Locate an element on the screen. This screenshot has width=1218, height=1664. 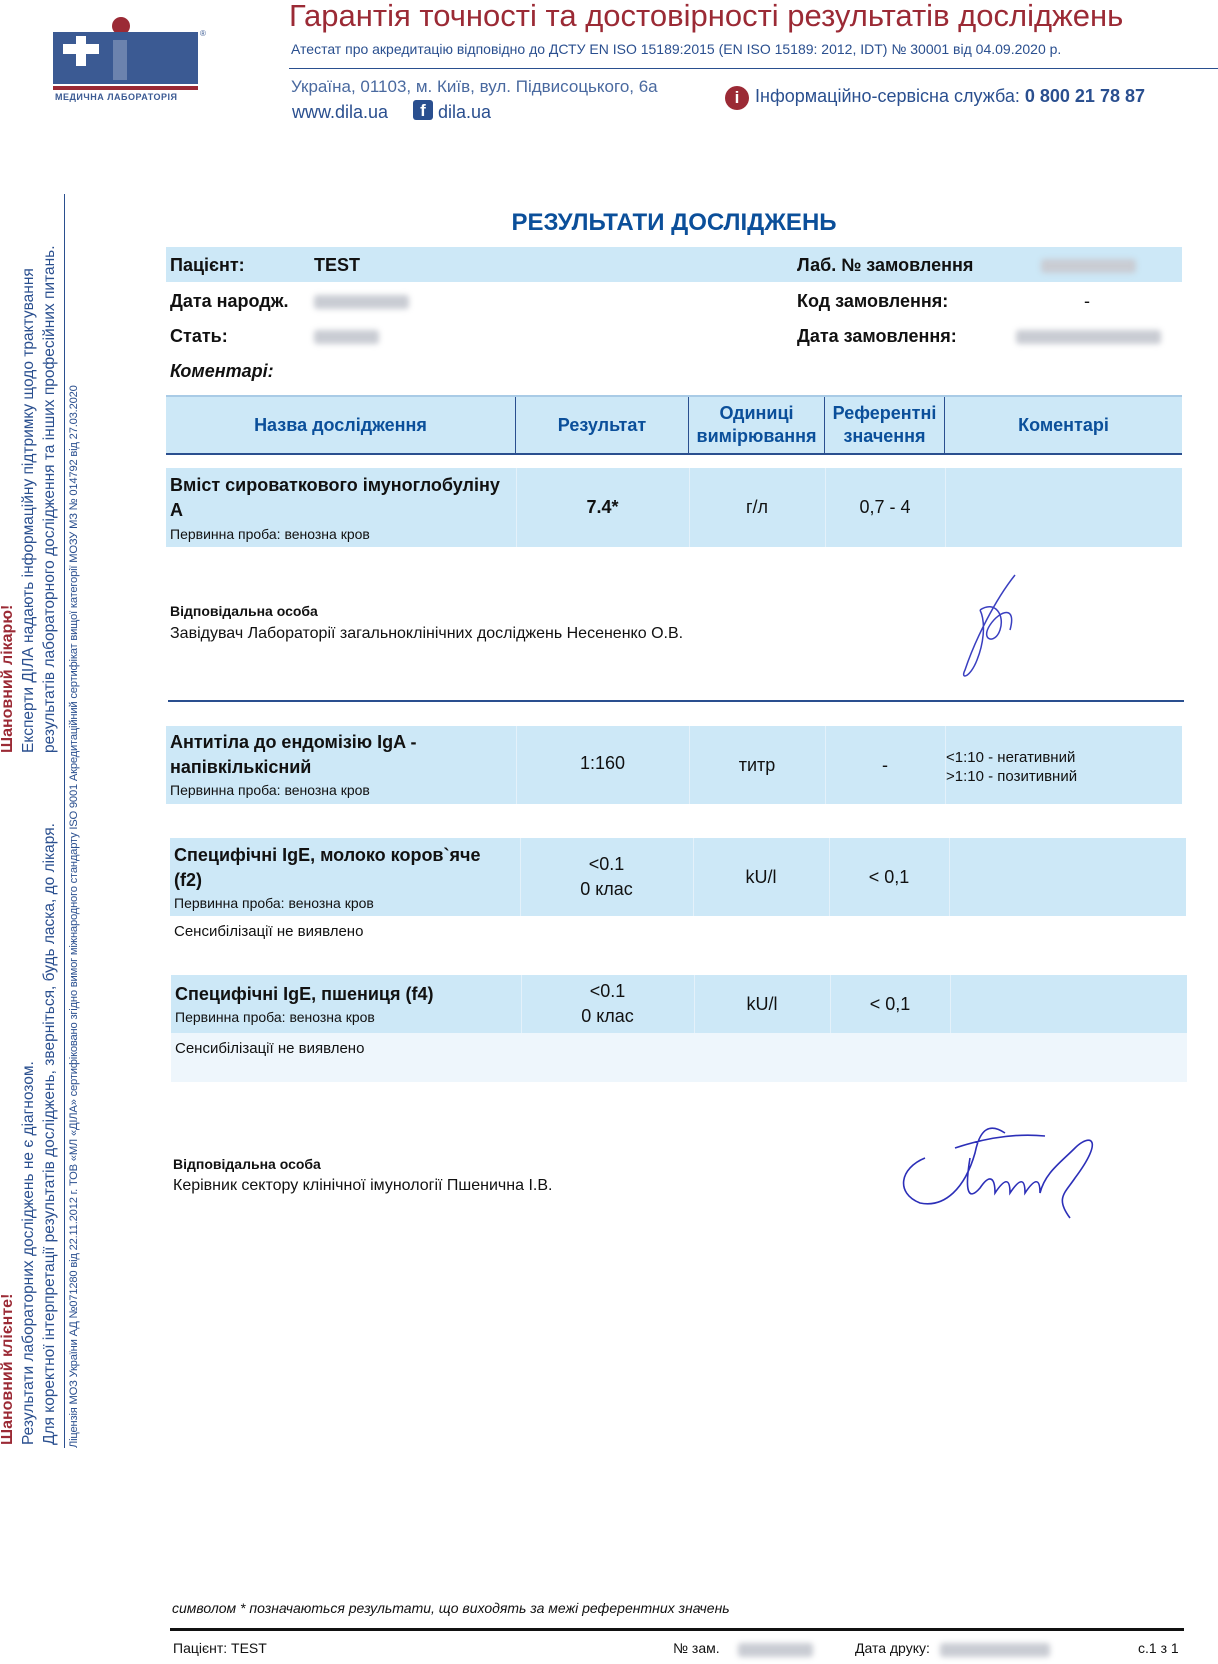
lab-no-label: Лаб. № замовлення is located at coordinates (885, 265).